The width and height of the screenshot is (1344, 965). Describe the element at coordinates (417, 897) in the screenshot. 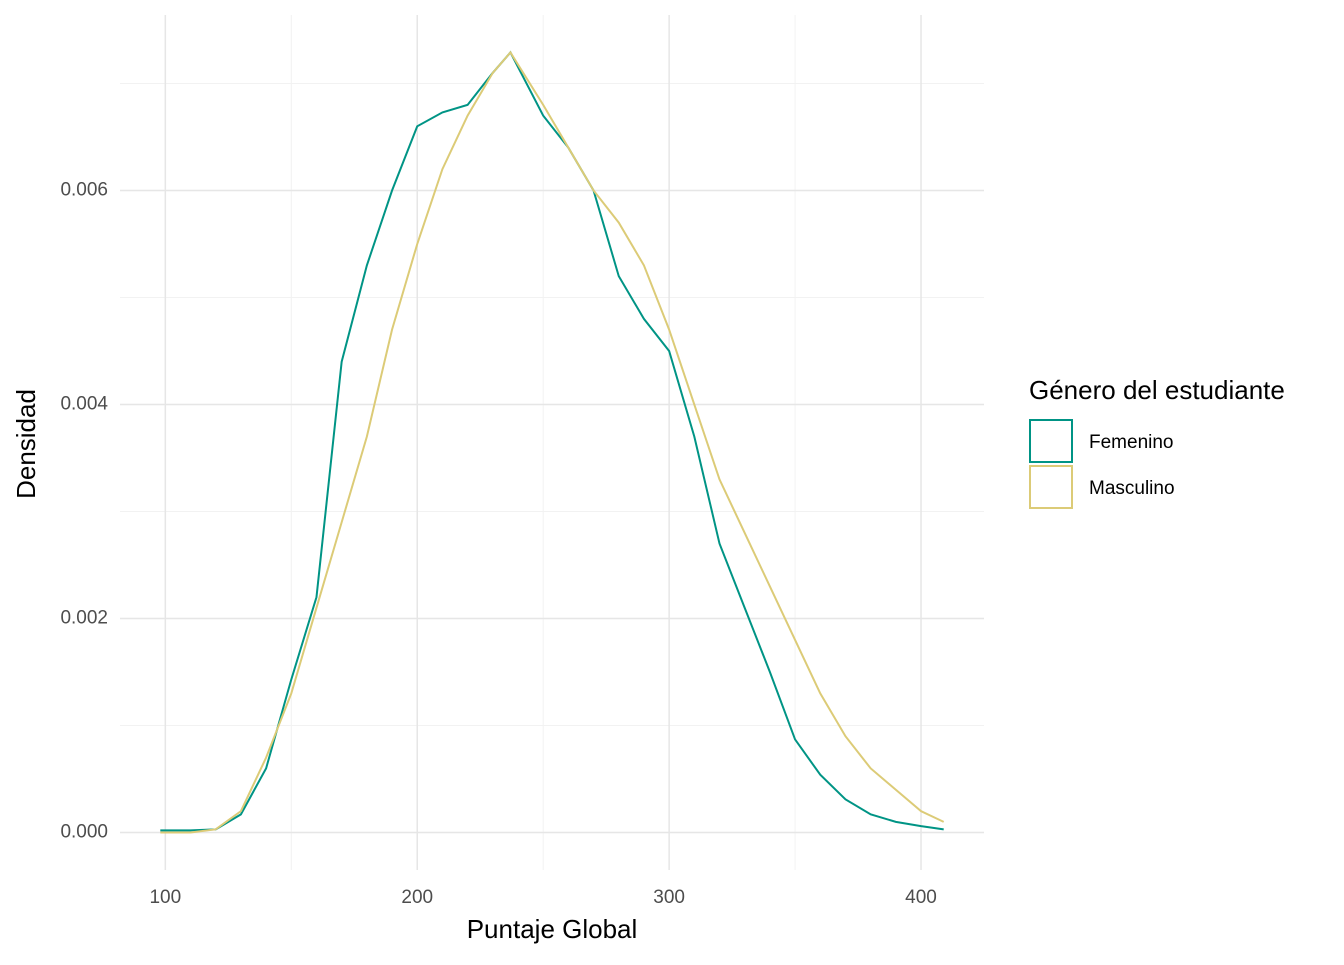

I see `x-tick-label: 200` at that location.